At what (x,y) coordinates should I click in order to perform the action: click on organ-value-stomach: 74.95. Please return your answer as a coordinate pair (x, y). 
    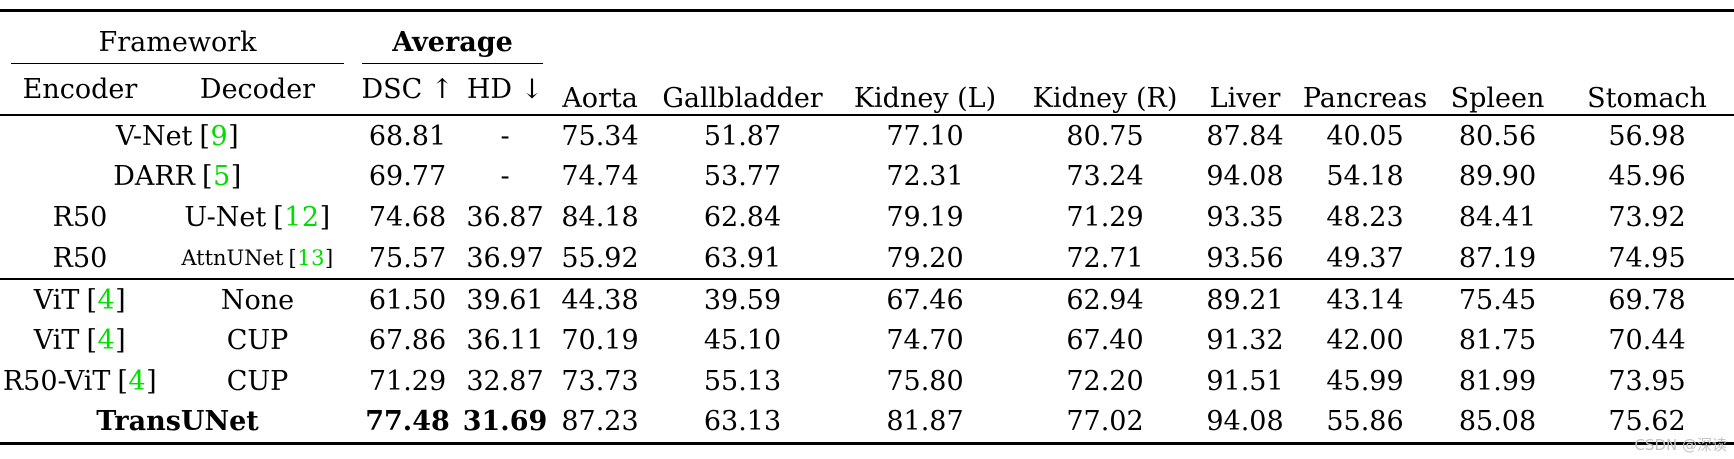
    Looking at the image, I should click on (1647, 258).